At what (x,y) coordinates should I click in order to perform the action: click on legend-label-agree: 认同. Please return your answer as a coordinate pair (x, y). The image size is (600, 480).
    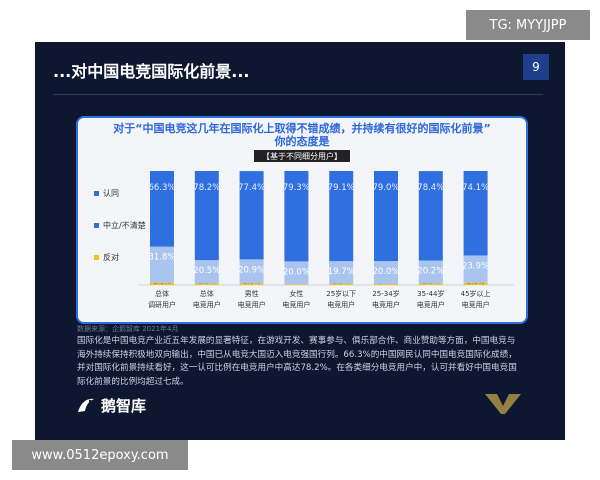
    Looking at the image, I should click on (111, 193).